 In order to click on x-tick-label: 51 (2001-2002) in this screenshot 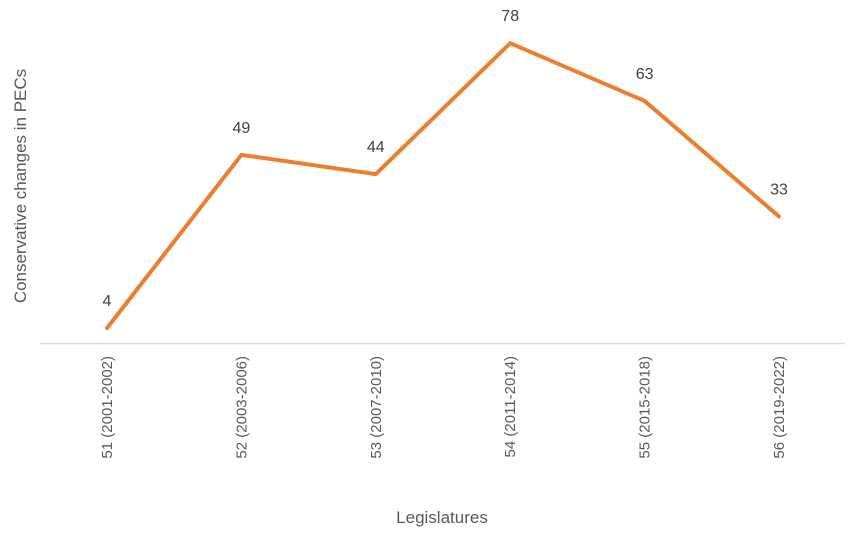, I will do `click(107, 407)`.